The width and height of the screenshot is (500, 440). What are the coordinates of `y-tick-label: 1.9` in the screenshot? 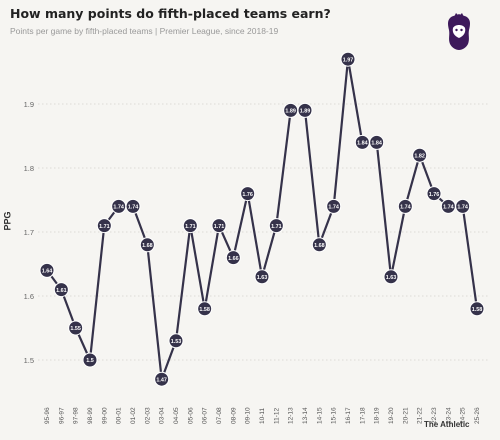 It's located at (29, 104).